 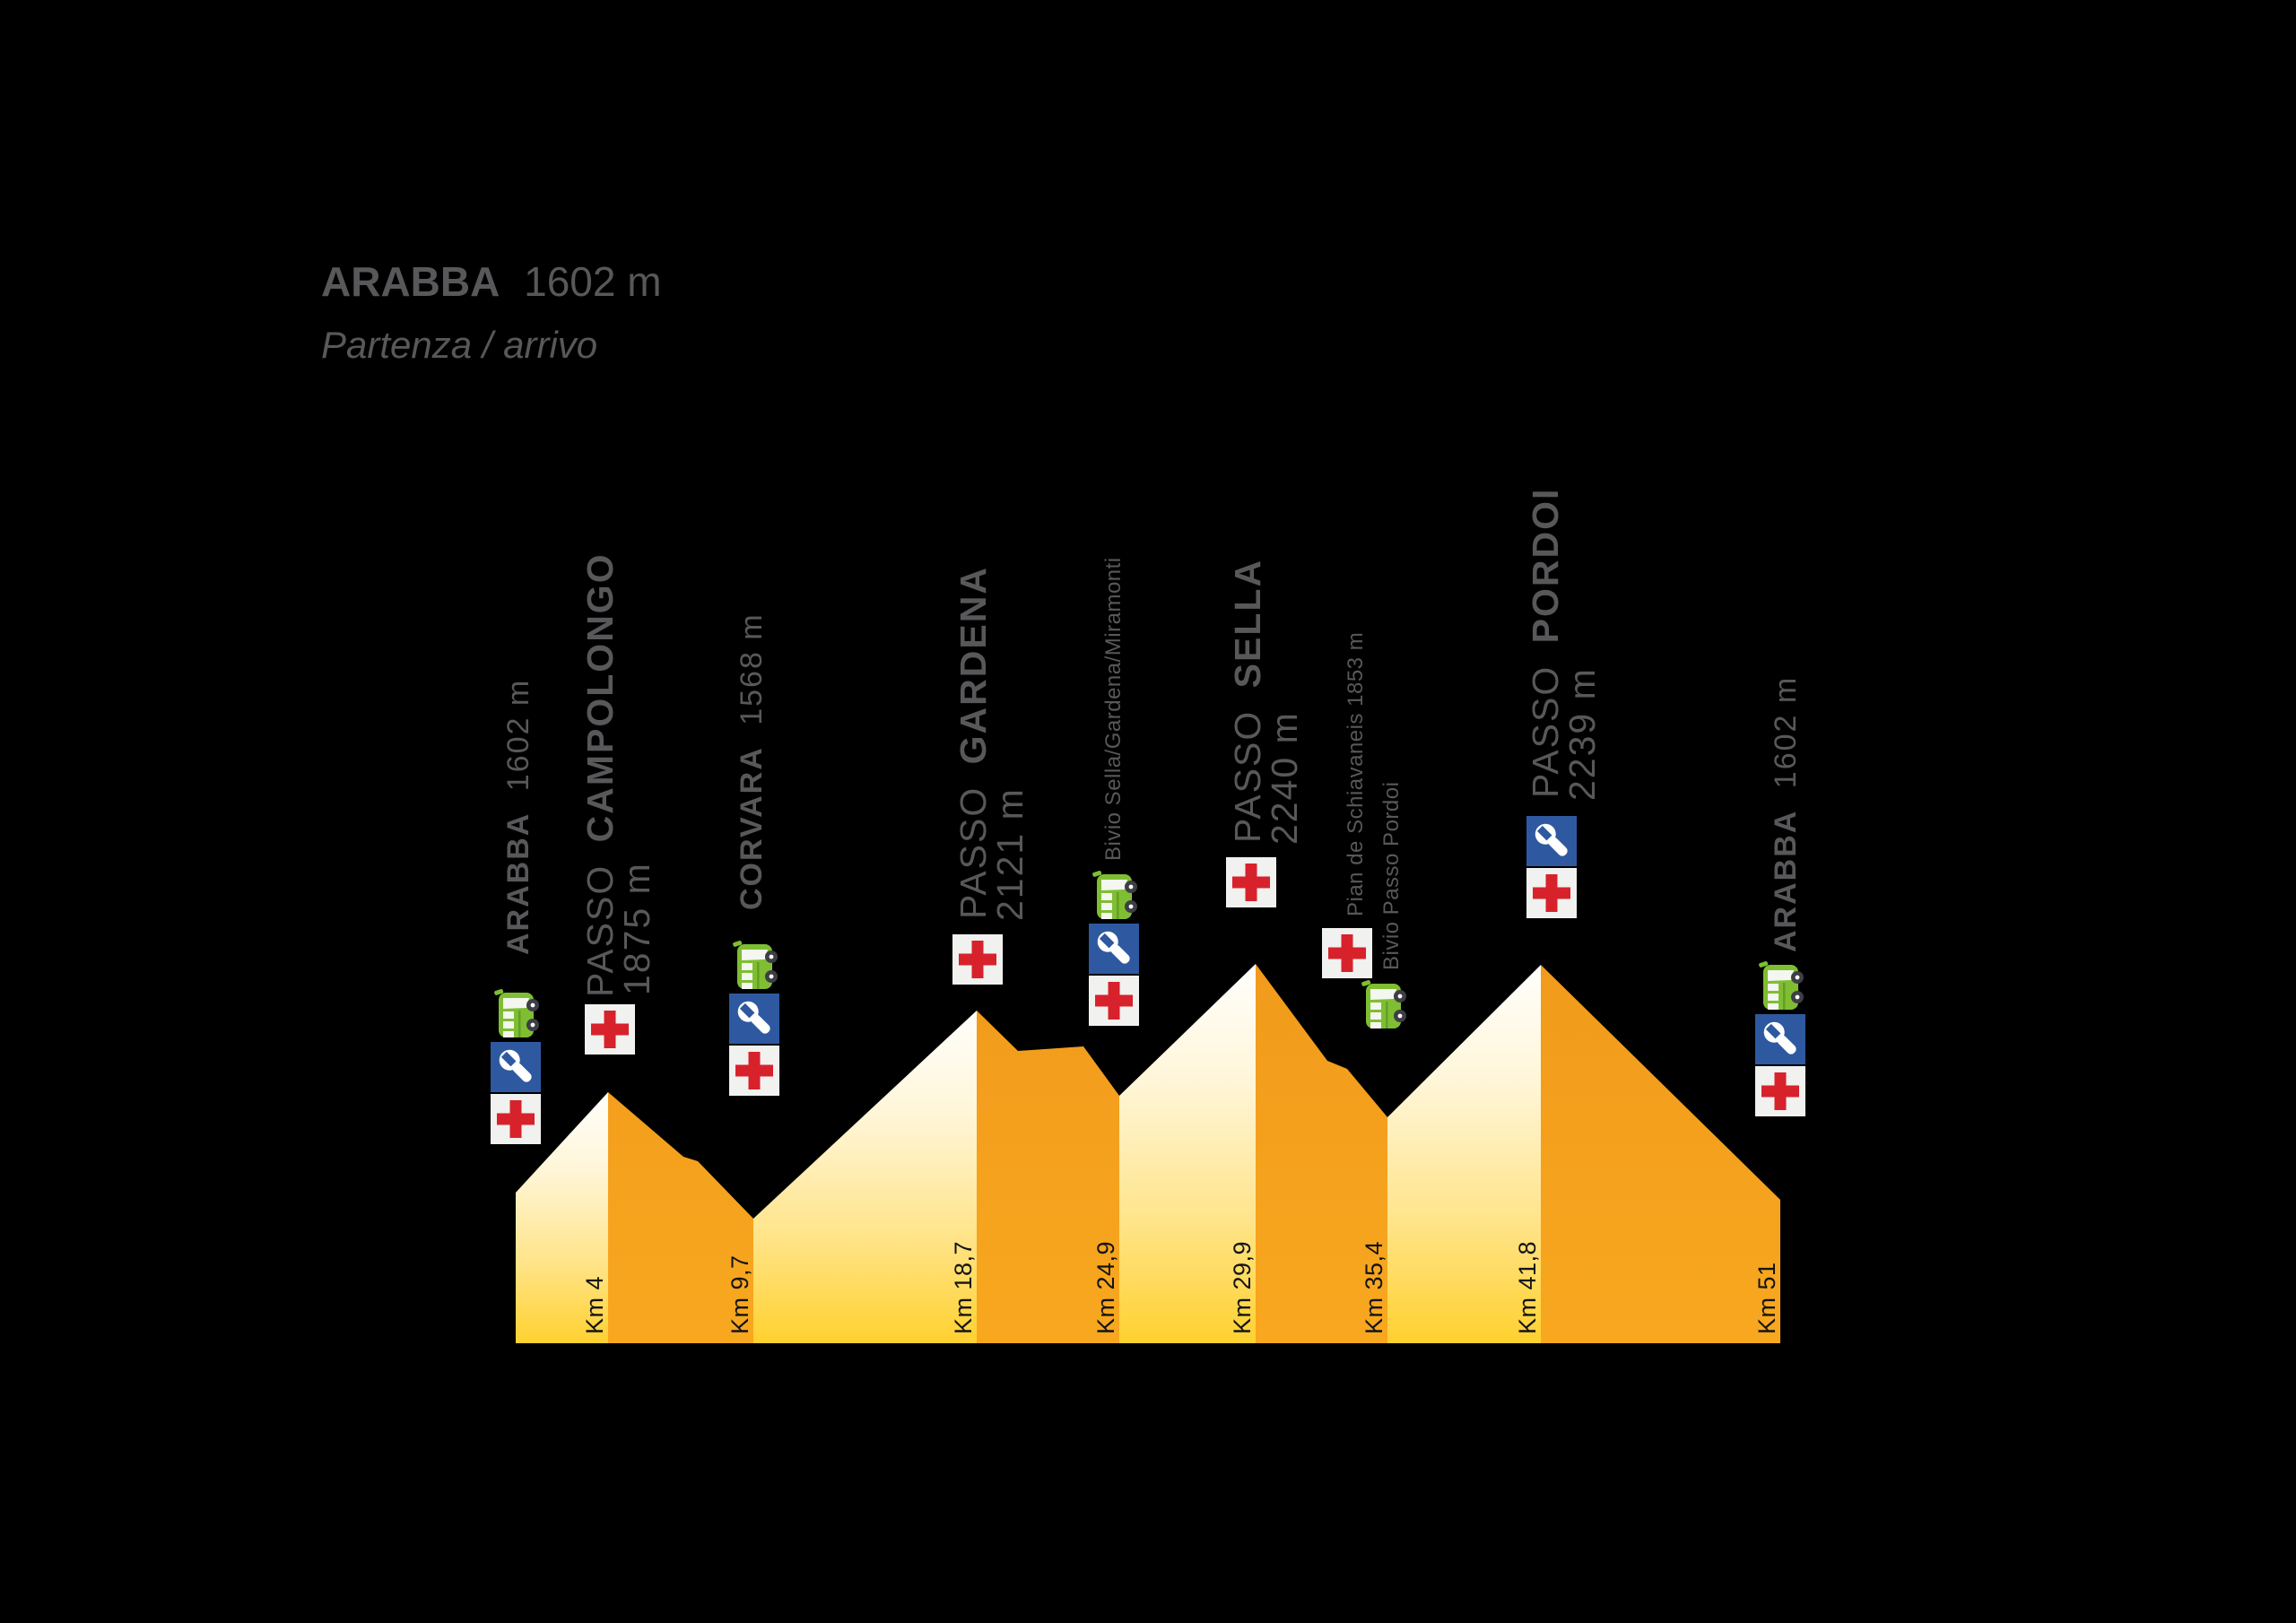 I want to click on km-label-gardena: Km 18,7, so click(x=963, y=1287).